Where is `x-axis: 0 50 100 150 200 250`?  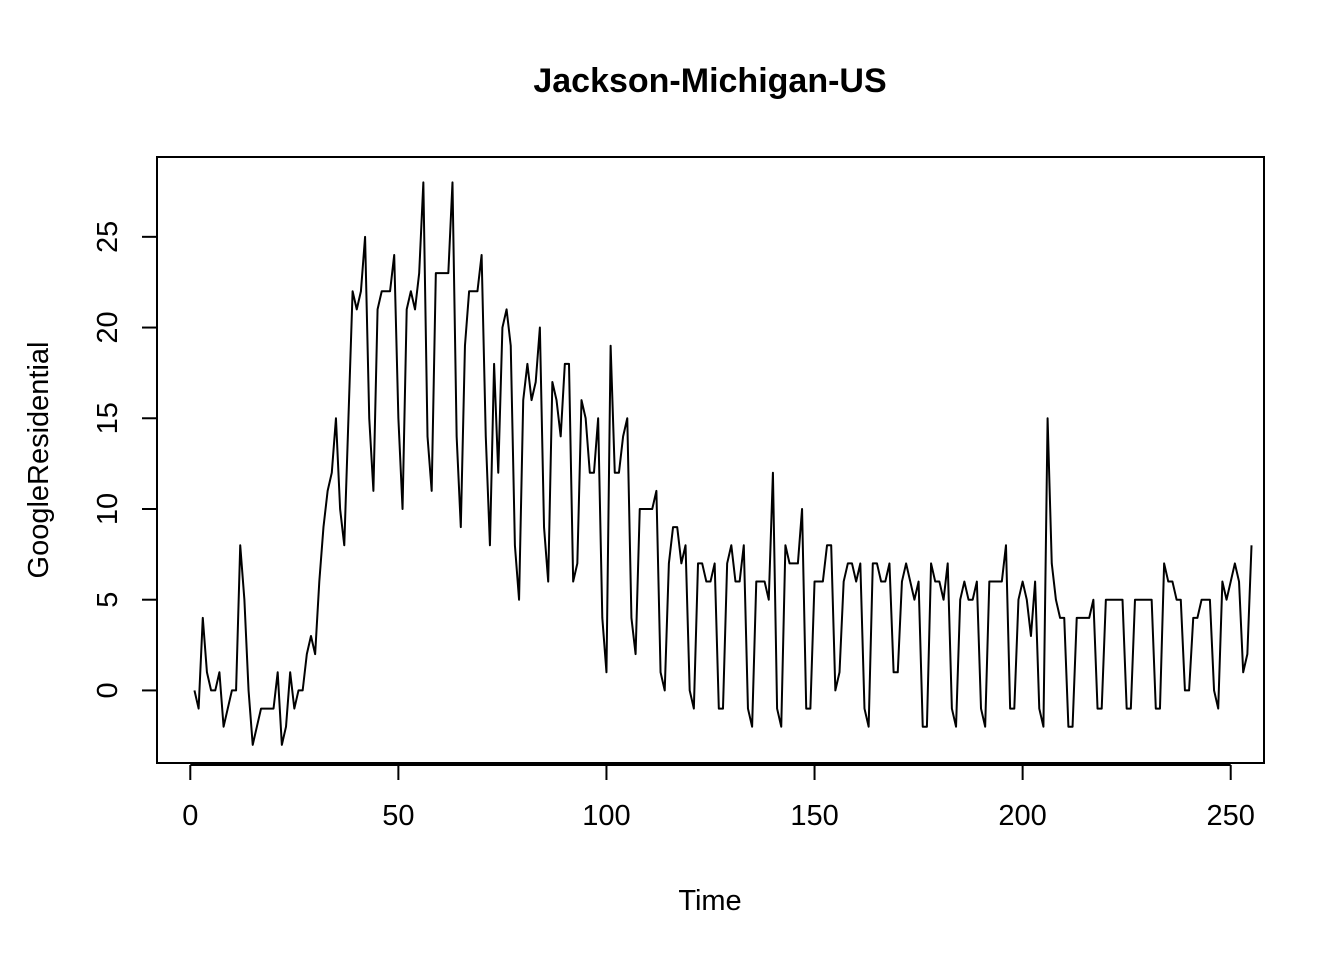 x-axis: 0 50 100 150 200 250 is located at coordinates (718, 798).